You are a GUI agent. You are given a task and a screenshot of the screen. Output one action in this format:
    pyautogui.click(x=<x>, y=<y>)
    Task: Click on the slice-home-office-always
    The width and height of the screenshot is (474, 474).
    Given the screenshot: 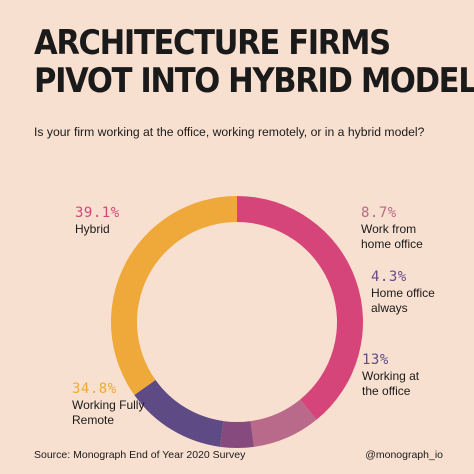 What is the action you would take?
    pyautogui.click(x=237, y=434)
    